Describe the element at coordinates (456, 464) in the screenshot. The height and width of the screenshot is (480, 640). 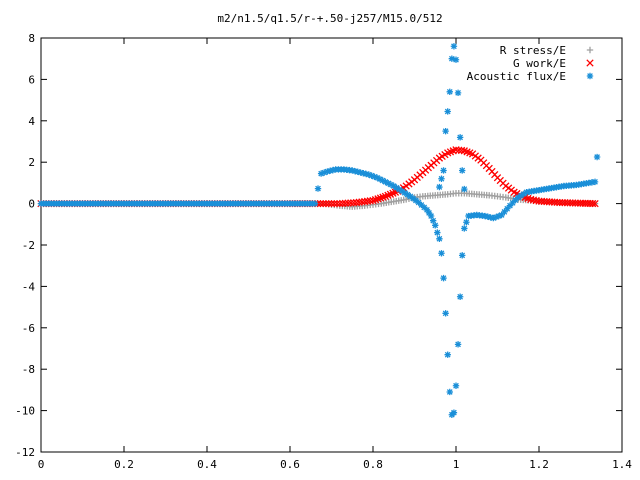
I see `x-tick-label: 1` at that location.